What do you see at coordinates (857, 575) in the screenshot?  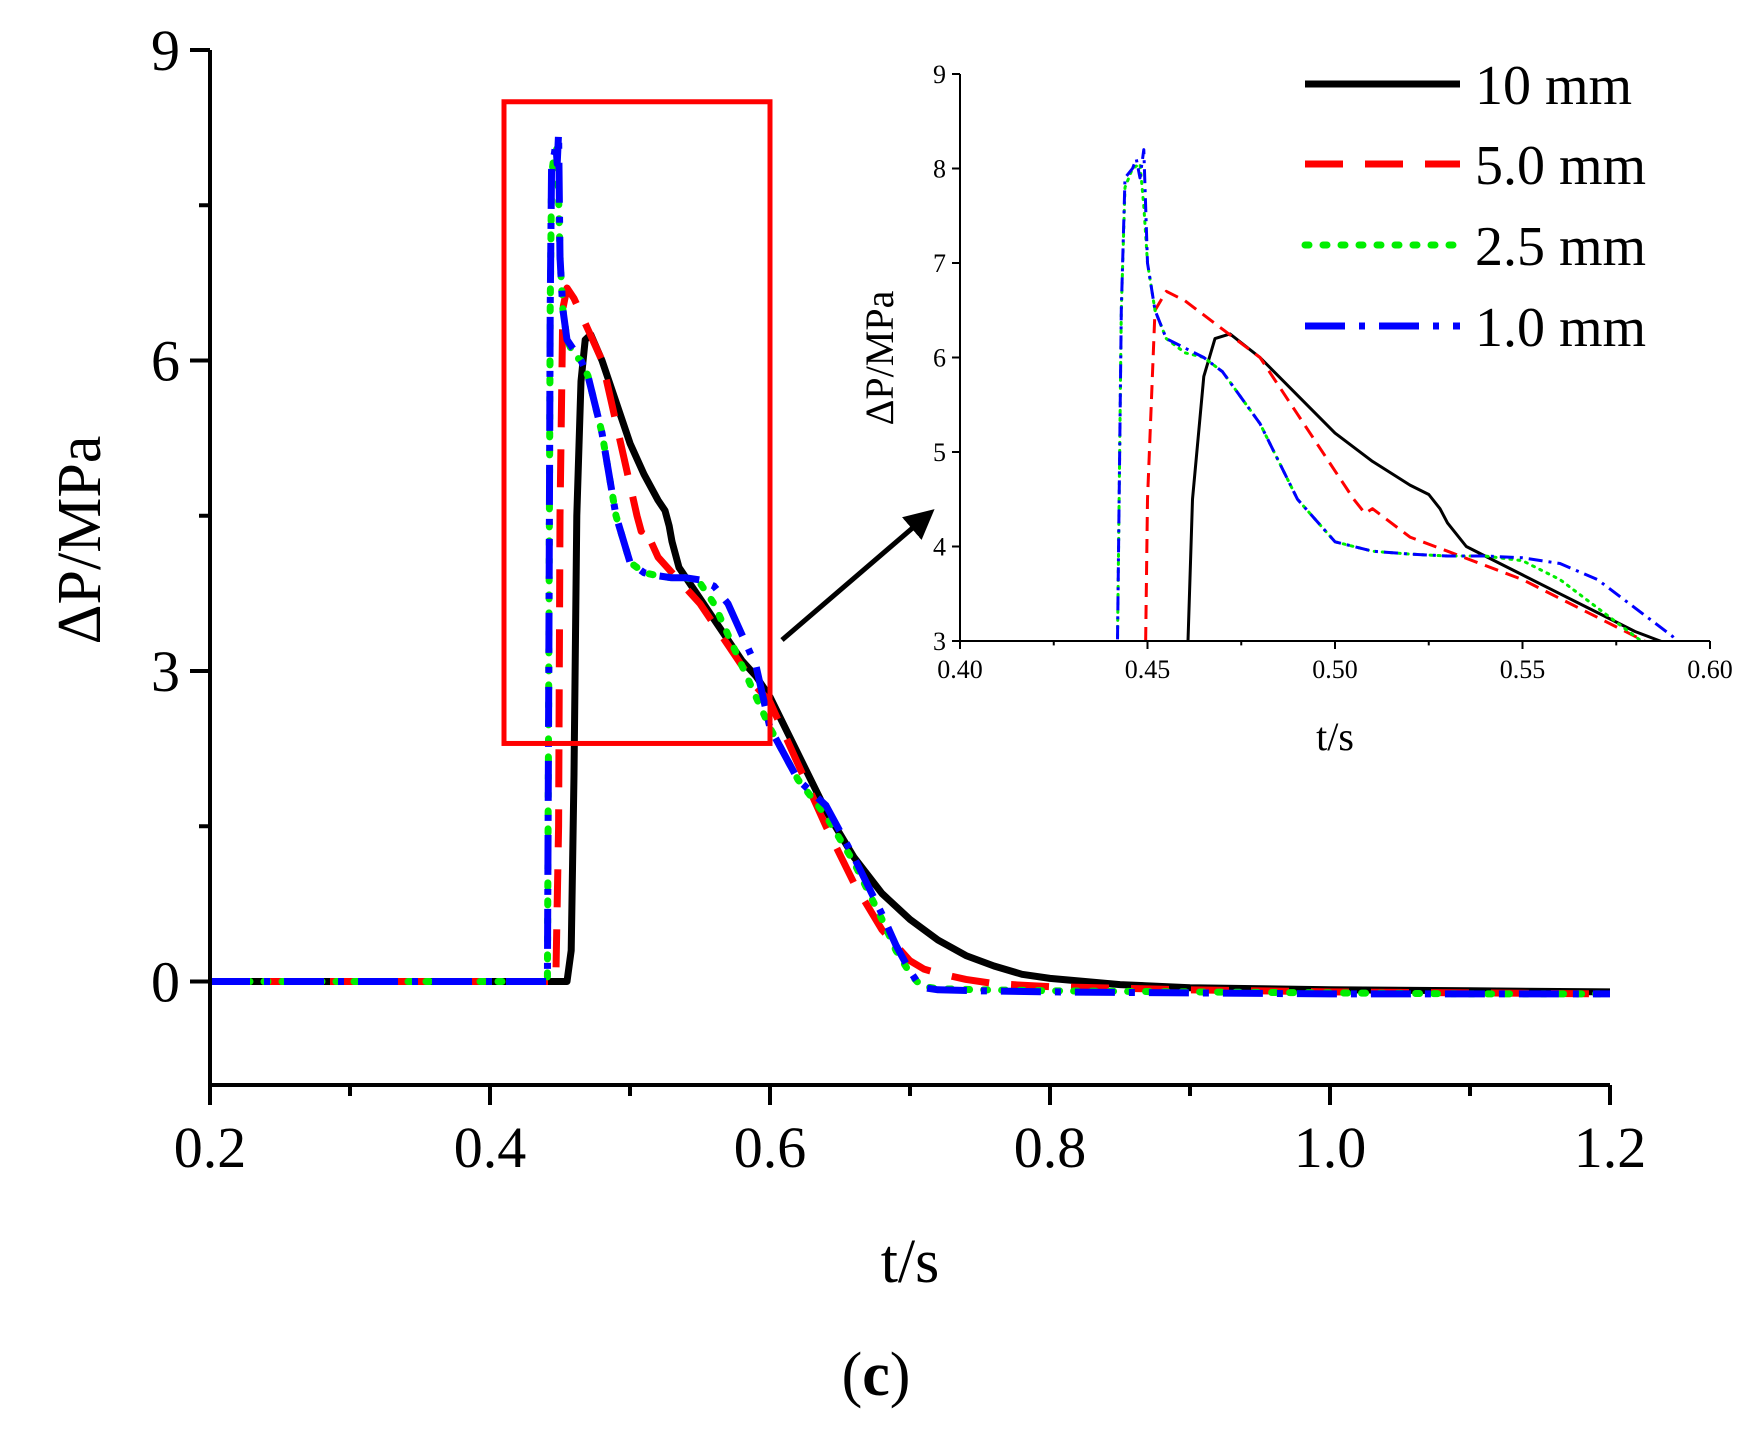 I see `zoom-arrow` at bounding box center [857, 575].